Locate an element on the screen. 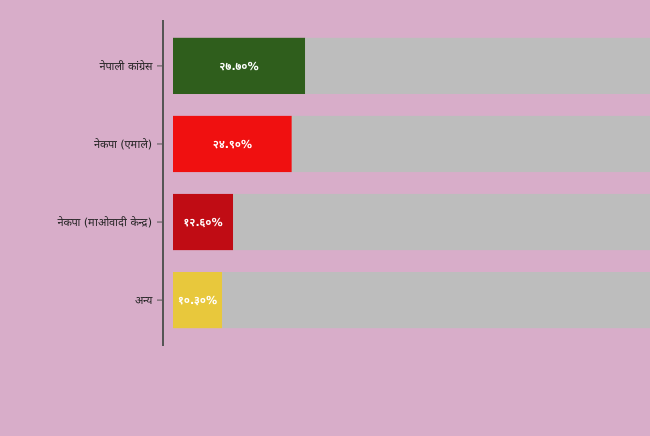 The height and width of the screenshot is (436, 650). data-label: १०.३०% is located at coordinates (198, 301).